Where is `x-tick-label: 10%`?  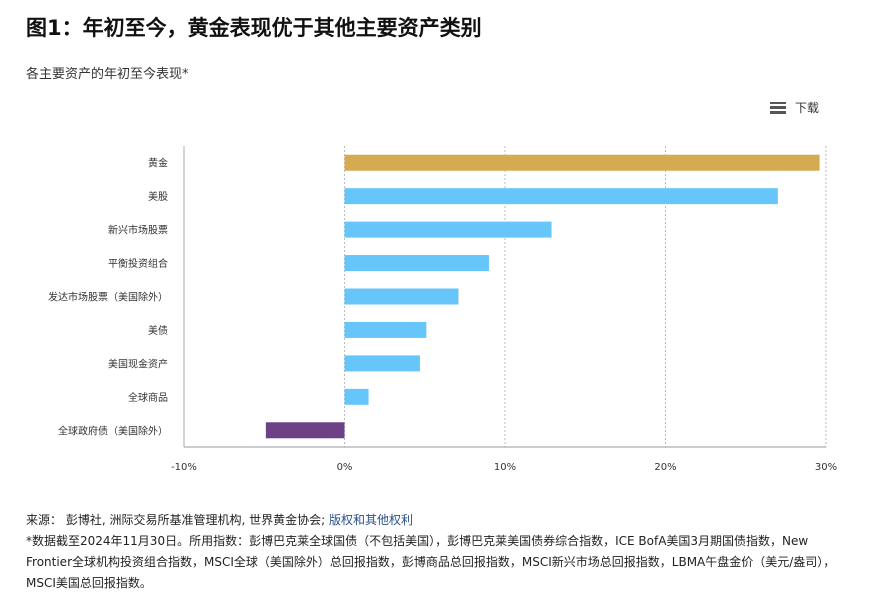 x-tick-label: 10% is located at coordinates (505, 467).